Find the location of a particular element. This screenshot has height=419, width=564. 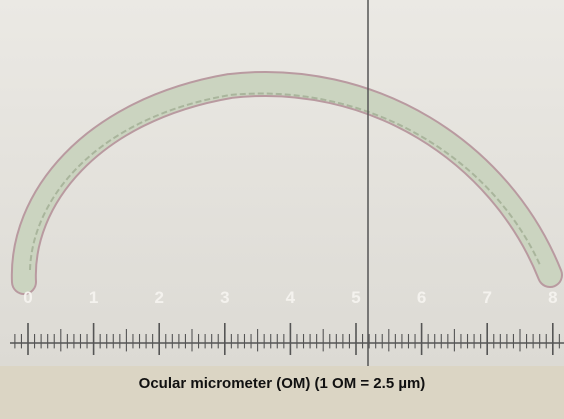

scale-label: 8 is located at coordinates (552, 297).